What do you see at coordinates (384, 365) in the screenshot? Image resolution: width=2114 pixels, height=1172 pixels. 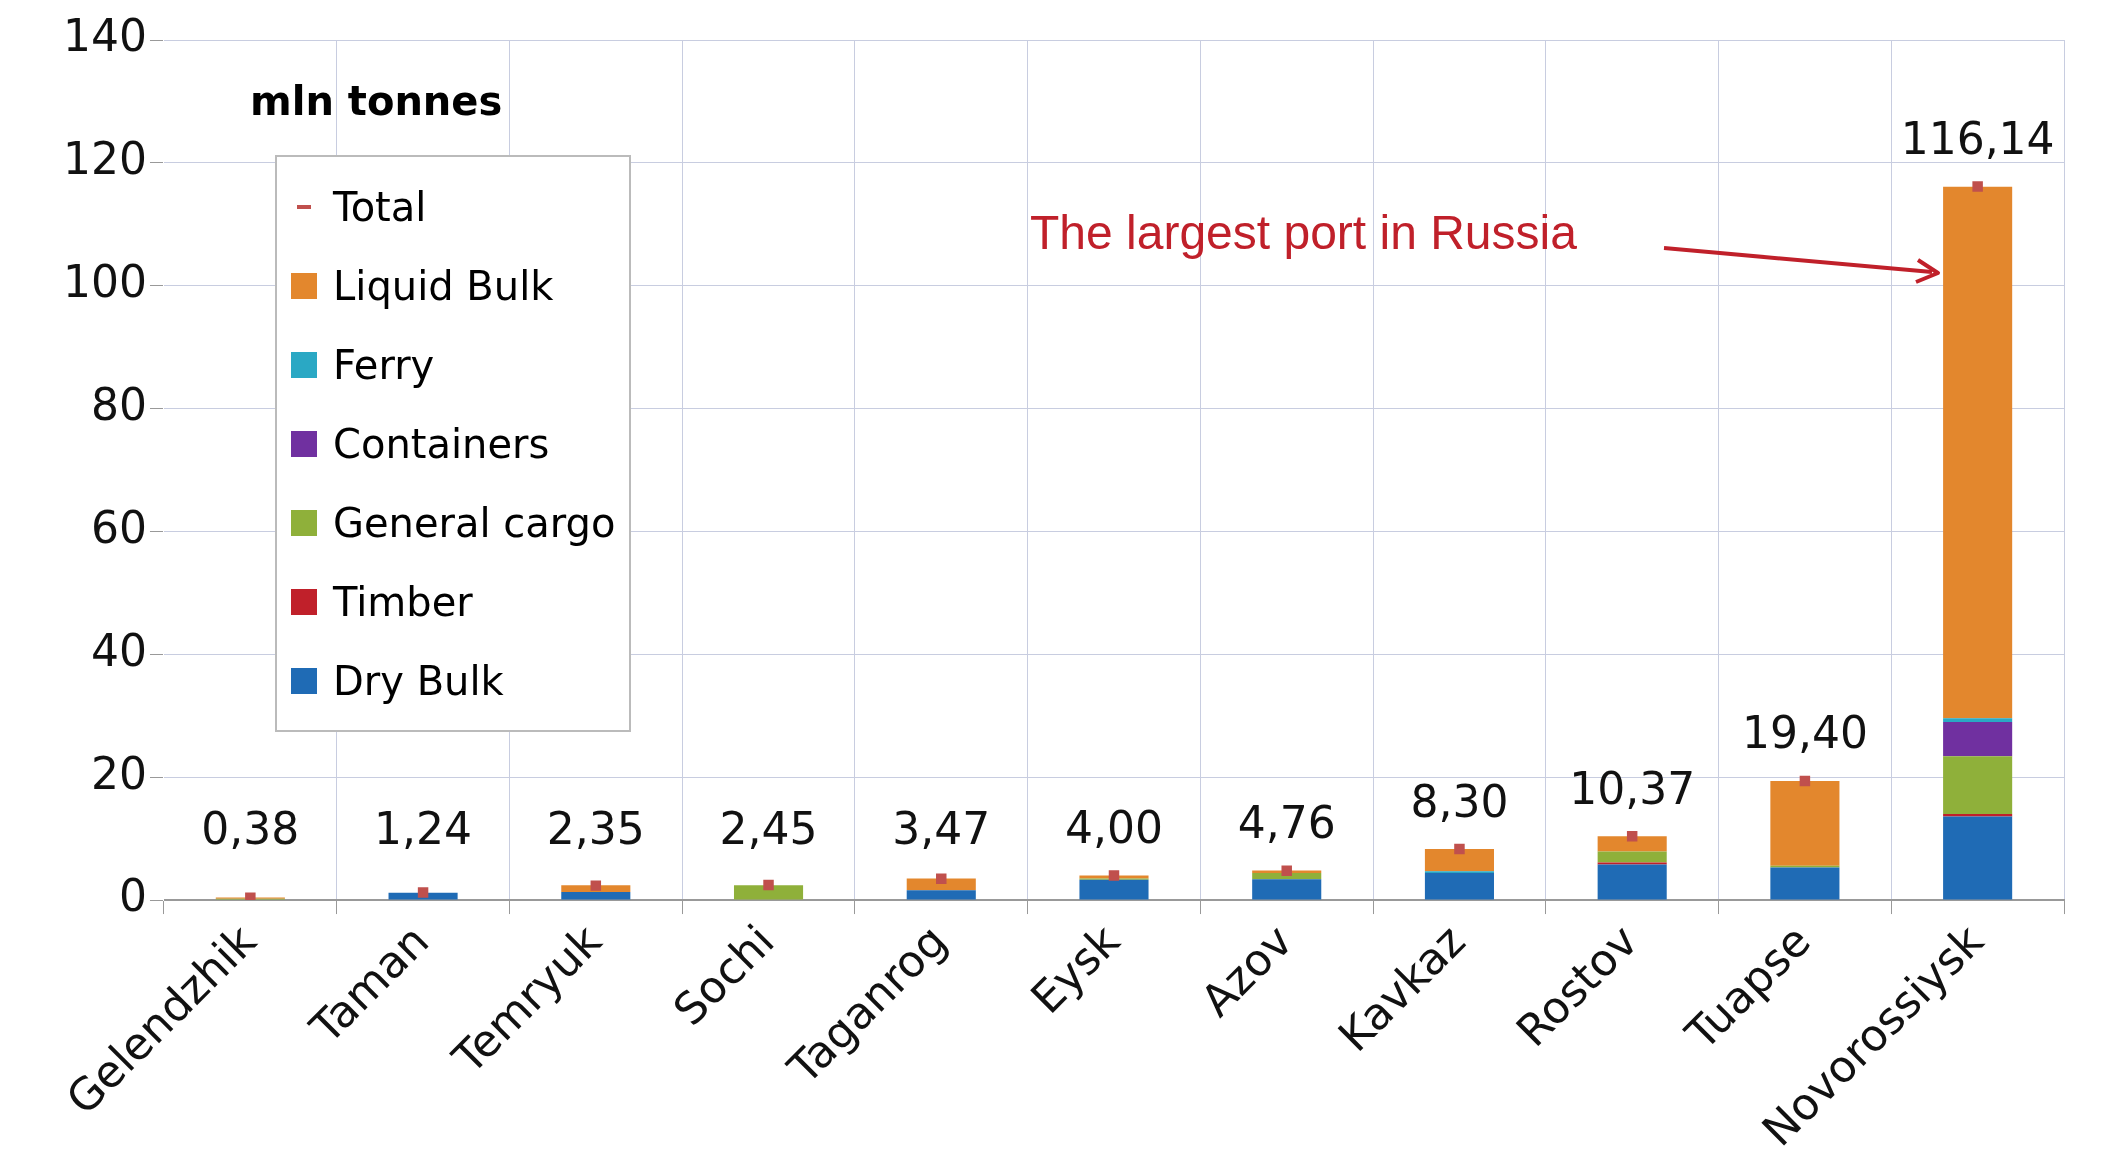 I see `legend-label: Ferry` at bounding box center [384, 365].